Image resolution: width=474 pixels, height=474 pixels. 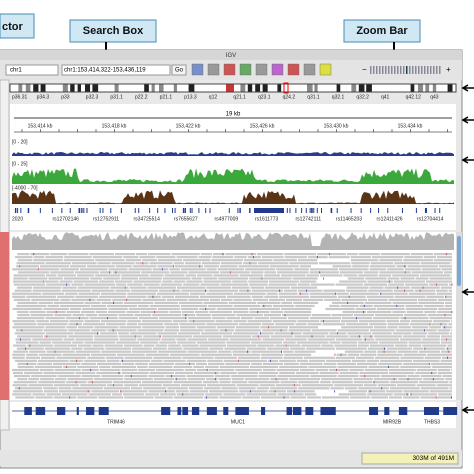 I want to click on go-button, so click(x=179, y=70).